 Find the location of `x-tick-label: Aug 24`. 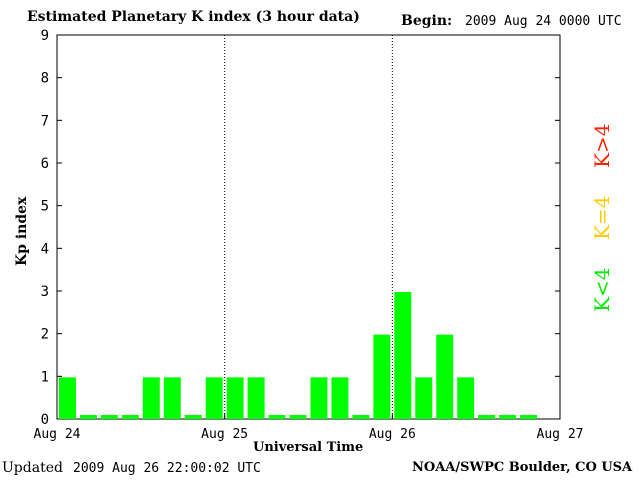

x-tick-label: Aug 24 is located at coordinates (57, 434).